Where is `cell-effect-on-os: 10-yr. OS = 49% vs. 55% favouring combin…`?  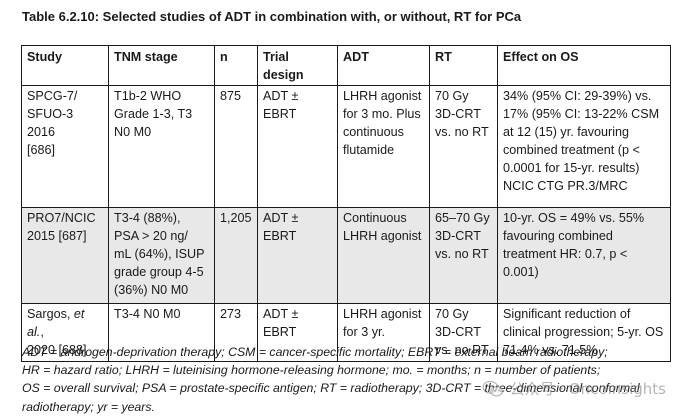
cell-effect-on-os: 10-yr. OS = 49% vs. 55% favouring combin… is located at coordinates (584, 255).